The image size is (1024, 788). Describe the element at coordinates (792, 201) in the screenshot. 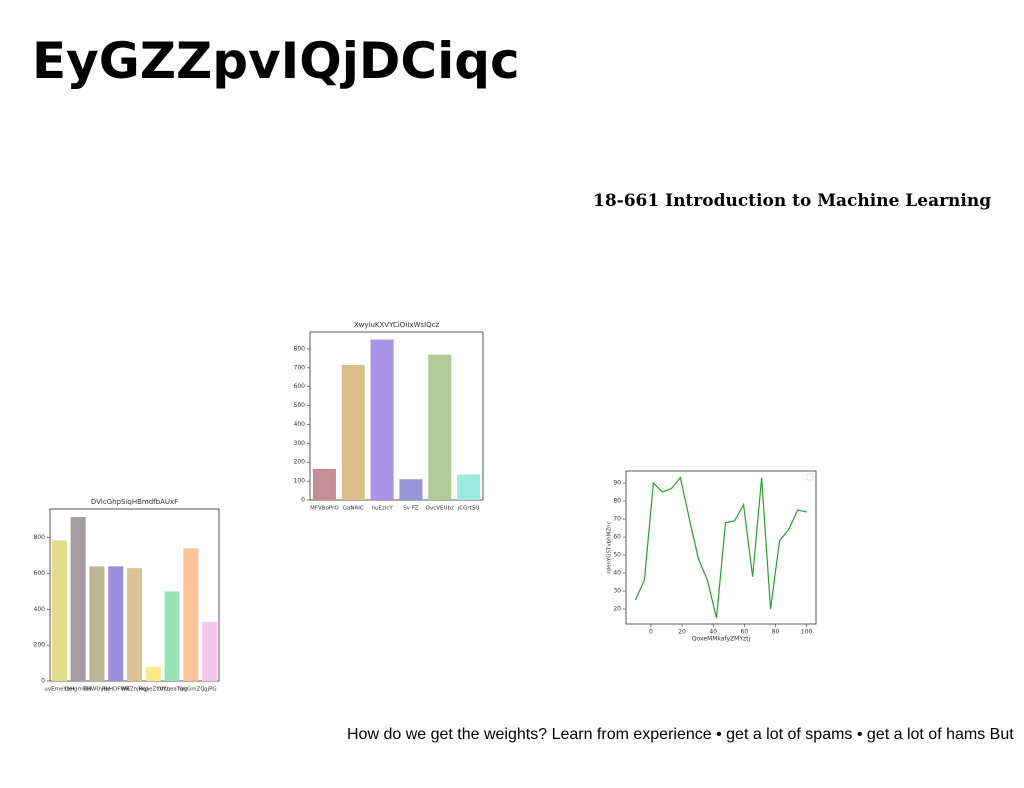

I see `course-title: 18-661 Introduction to Machine Learning` at that location.